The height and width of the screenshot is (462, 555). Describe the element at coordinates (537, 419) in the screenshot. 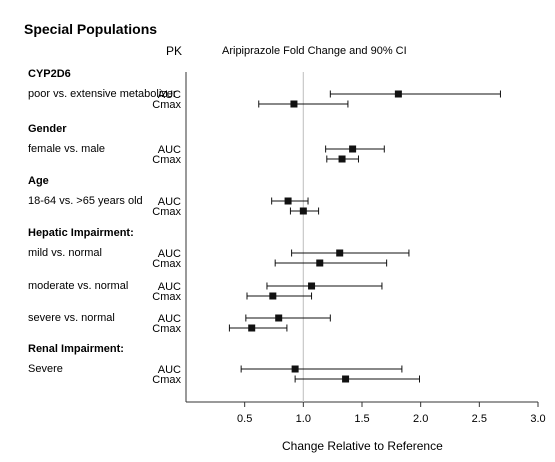

I see `x-tick-label: 3.0` at that location.